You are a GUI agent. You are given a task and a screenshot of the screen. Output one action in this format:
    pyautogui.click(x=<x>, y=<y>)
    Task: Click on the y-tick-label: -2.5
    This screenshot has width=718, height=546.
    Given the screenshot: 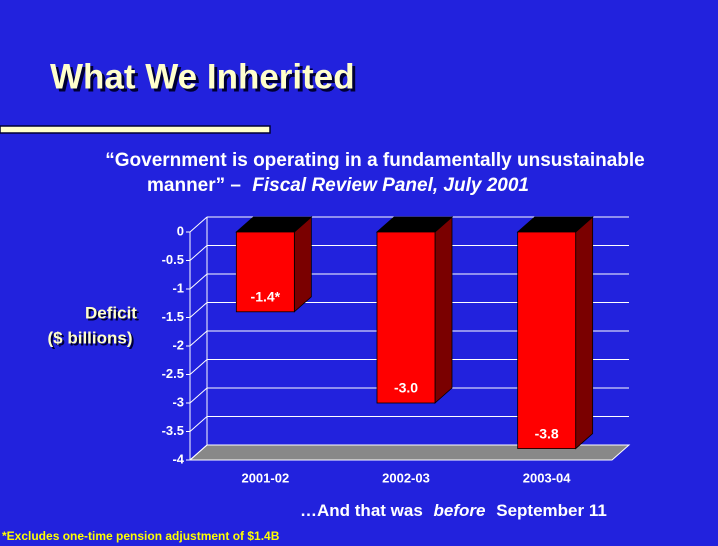 What is the action you would take?
    pyautogui.click(x=173, y=373)
    